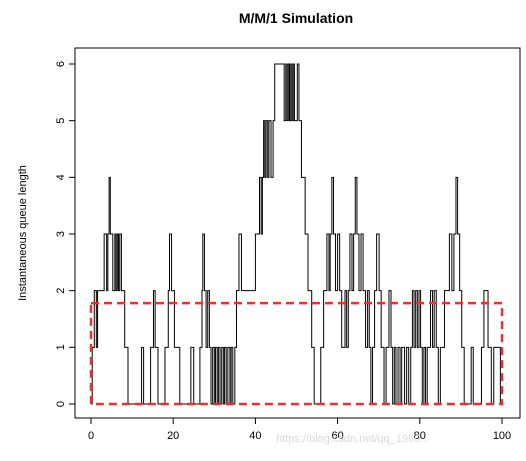 This screenshot has height=461, width=526. What do you see at coordinates (91, 436) in the screenshot?
I see `x-tick-label-0: 0` at bounding box center [91, 436].